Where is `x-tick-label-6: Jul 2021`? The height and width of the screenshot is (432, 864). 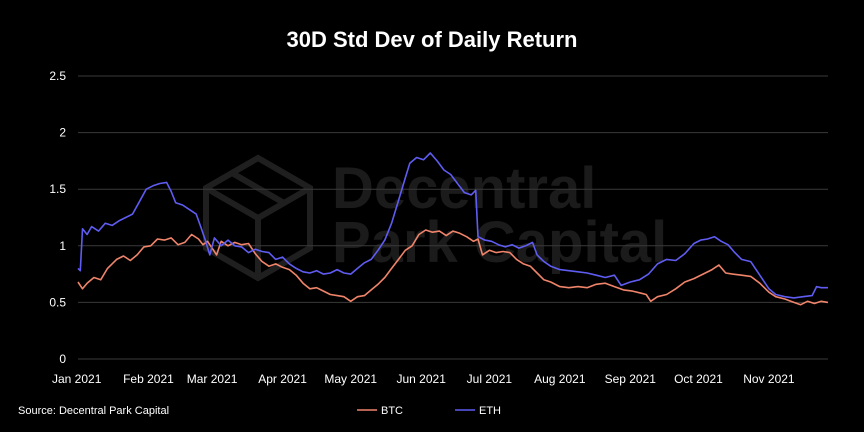 x-tick-label-6: Jul 2021 is located at coordinates (490, 379).